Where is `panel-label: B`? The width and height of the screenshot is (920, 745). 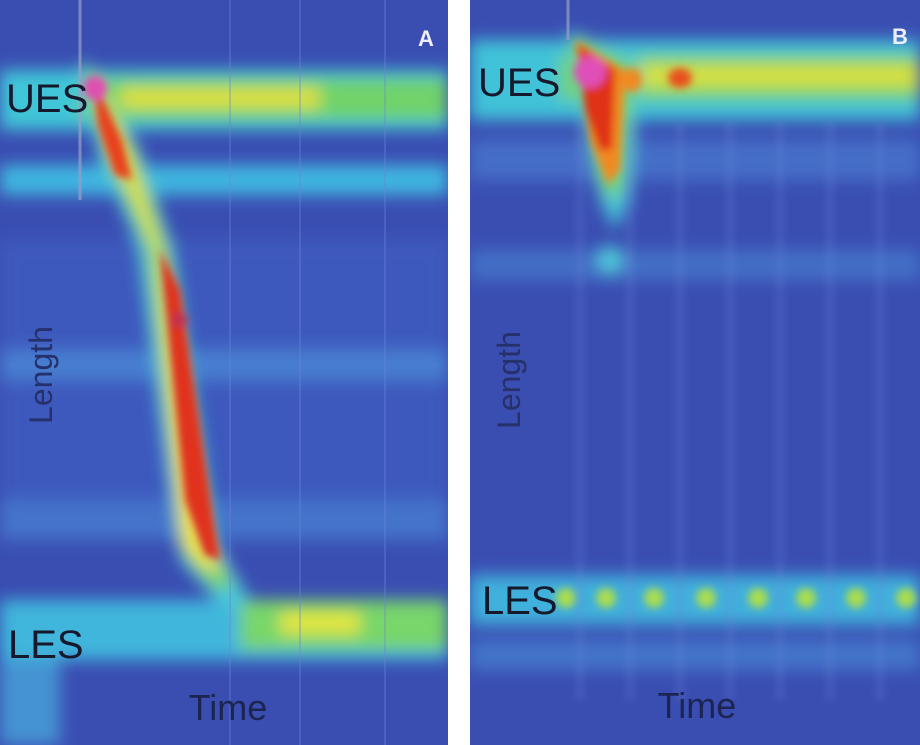
panel-label: B is located at coordinates (900, 36).